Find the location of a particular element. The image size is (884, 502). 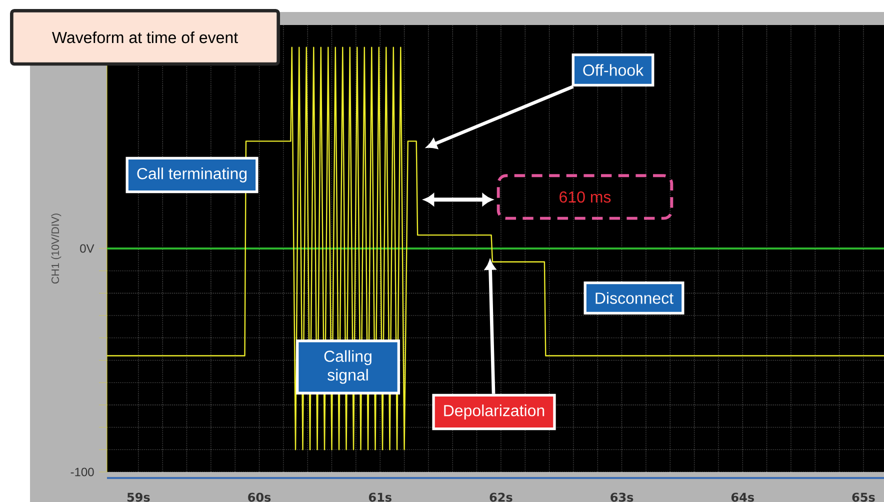

y-tick-label: -100 is located at coordinates (82, 472).